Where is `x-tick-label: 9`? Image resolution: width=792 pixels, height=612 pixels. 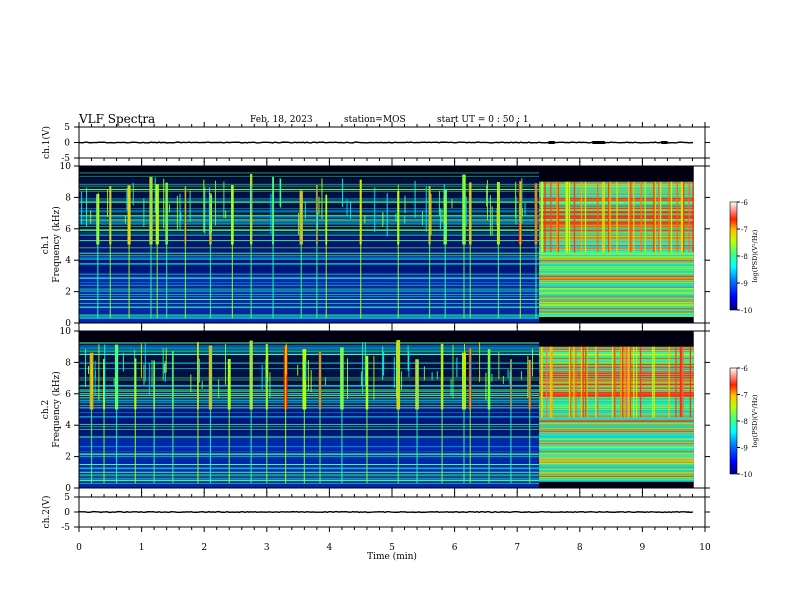 x-tick-label: 9 is located at coordinates (643, 548).